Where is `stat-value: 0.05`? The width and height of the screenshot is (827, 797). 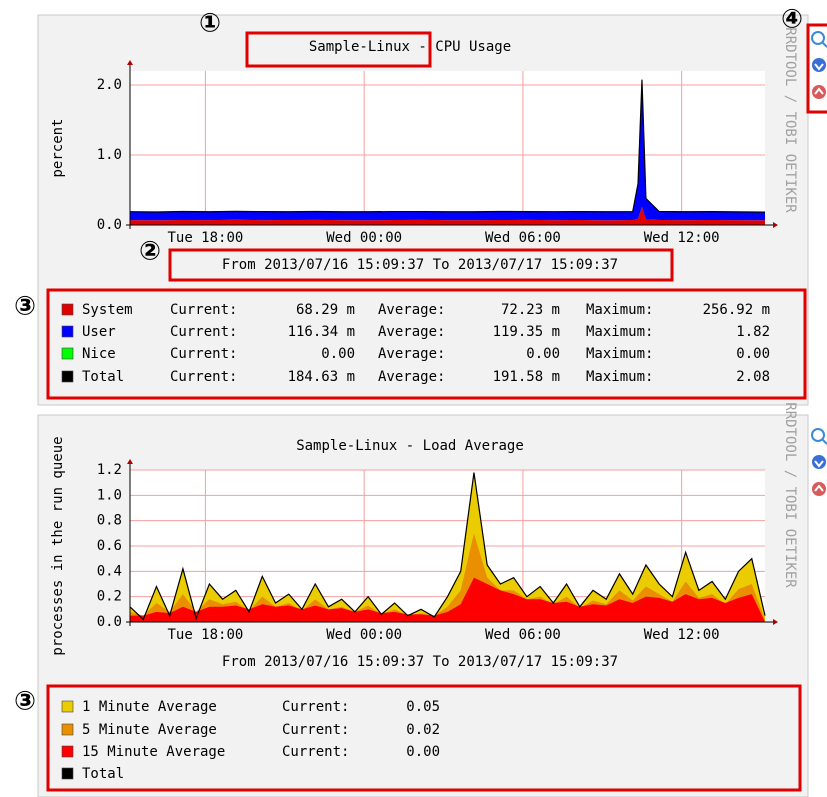 stat-value: 0.05 is located at coordinates (423, 707).